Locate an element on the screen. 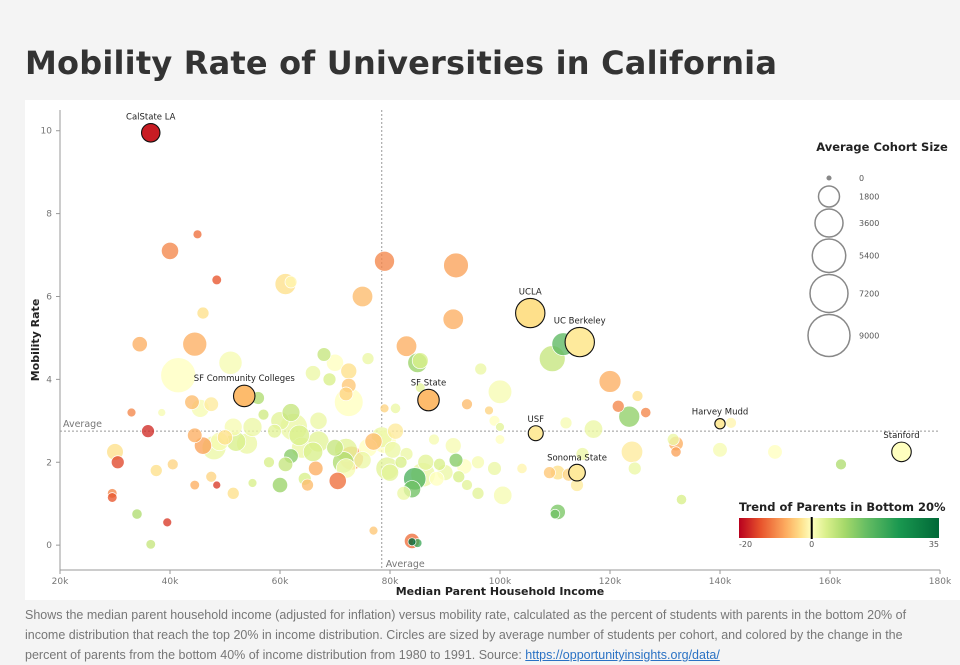 The height and width of the screenshot is (665, 960). x-tick-label: 140k is located at coordinates (720, 582).